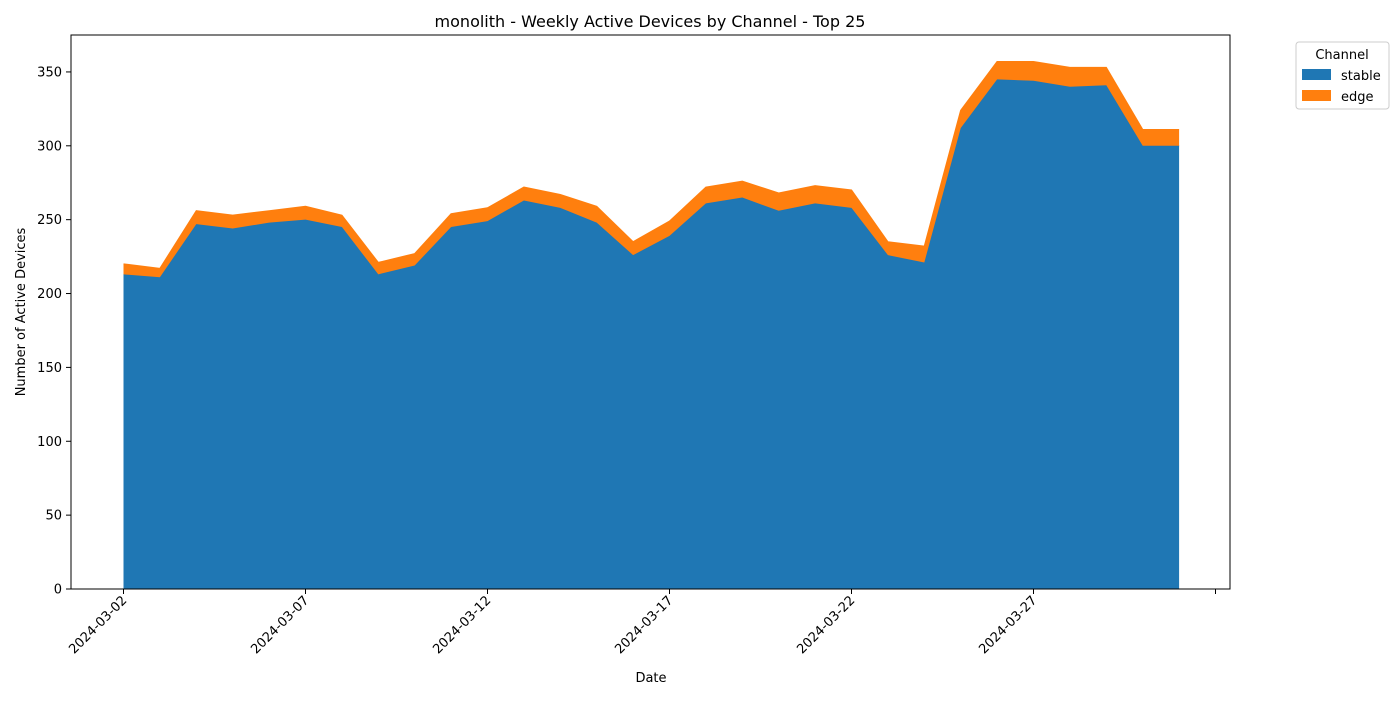 This screenshot has height=704, width=1400. What do you see at coordinates (280, 625) in the screenshot?
I see `x-tick-label: 2024-03-07` at bounding box center [280, 625].